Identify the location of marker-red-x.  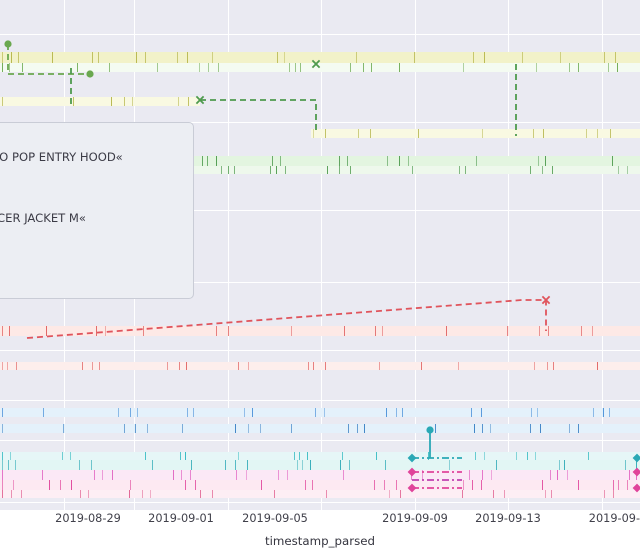
(546, 300).